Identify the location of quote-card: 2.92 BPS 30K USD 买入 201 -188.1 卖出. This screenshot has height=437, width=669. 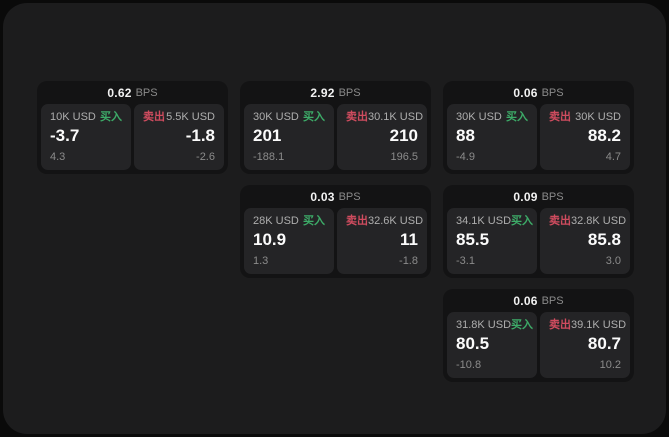
(335, 127).